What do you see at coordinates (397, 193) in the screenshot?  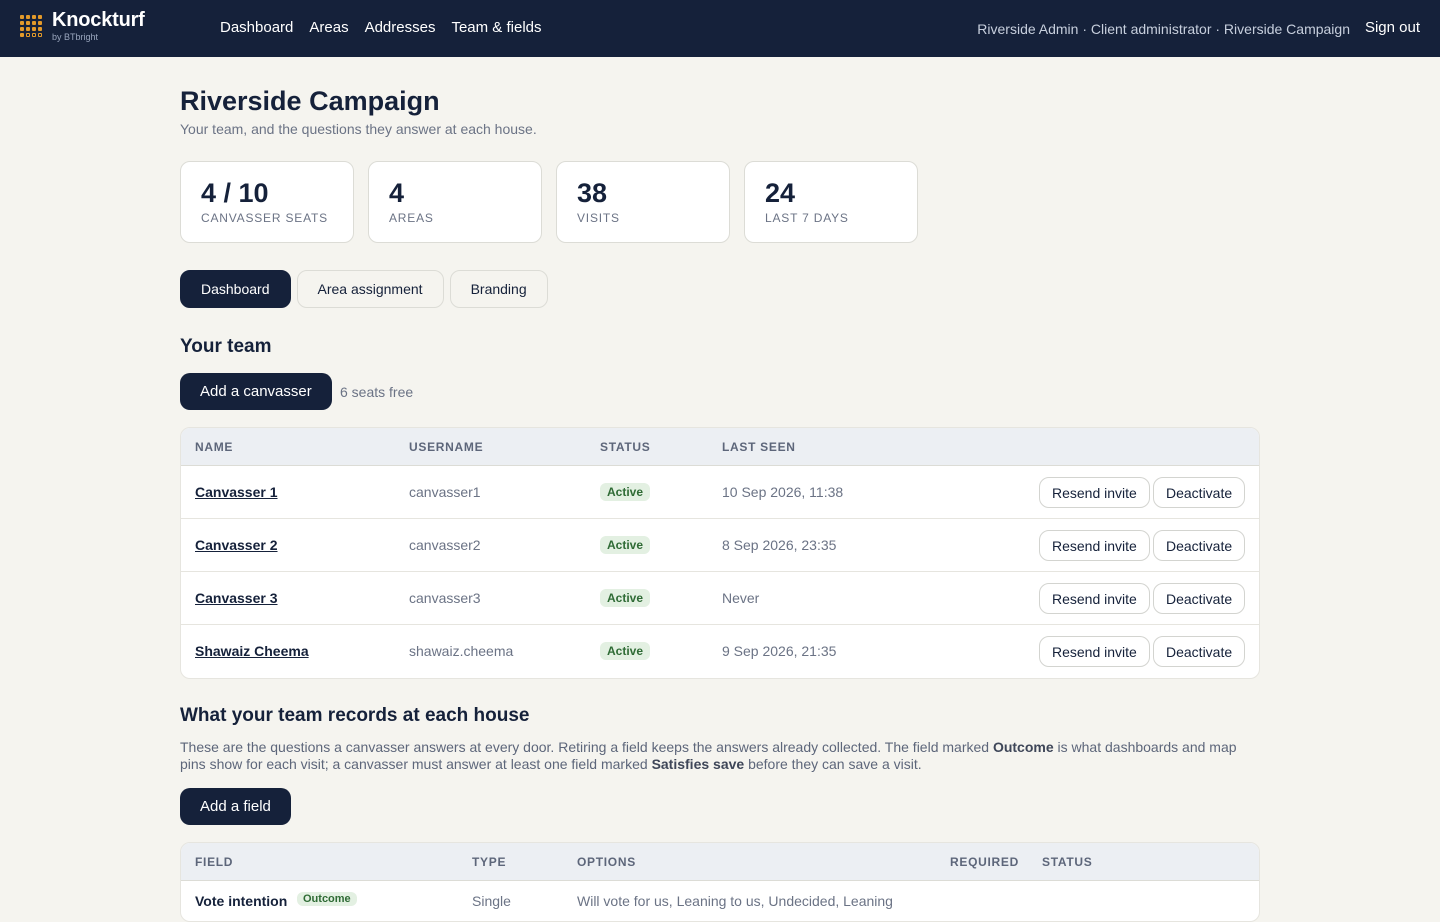 I see `stat-value: 4` at bounding box center [397, 193].